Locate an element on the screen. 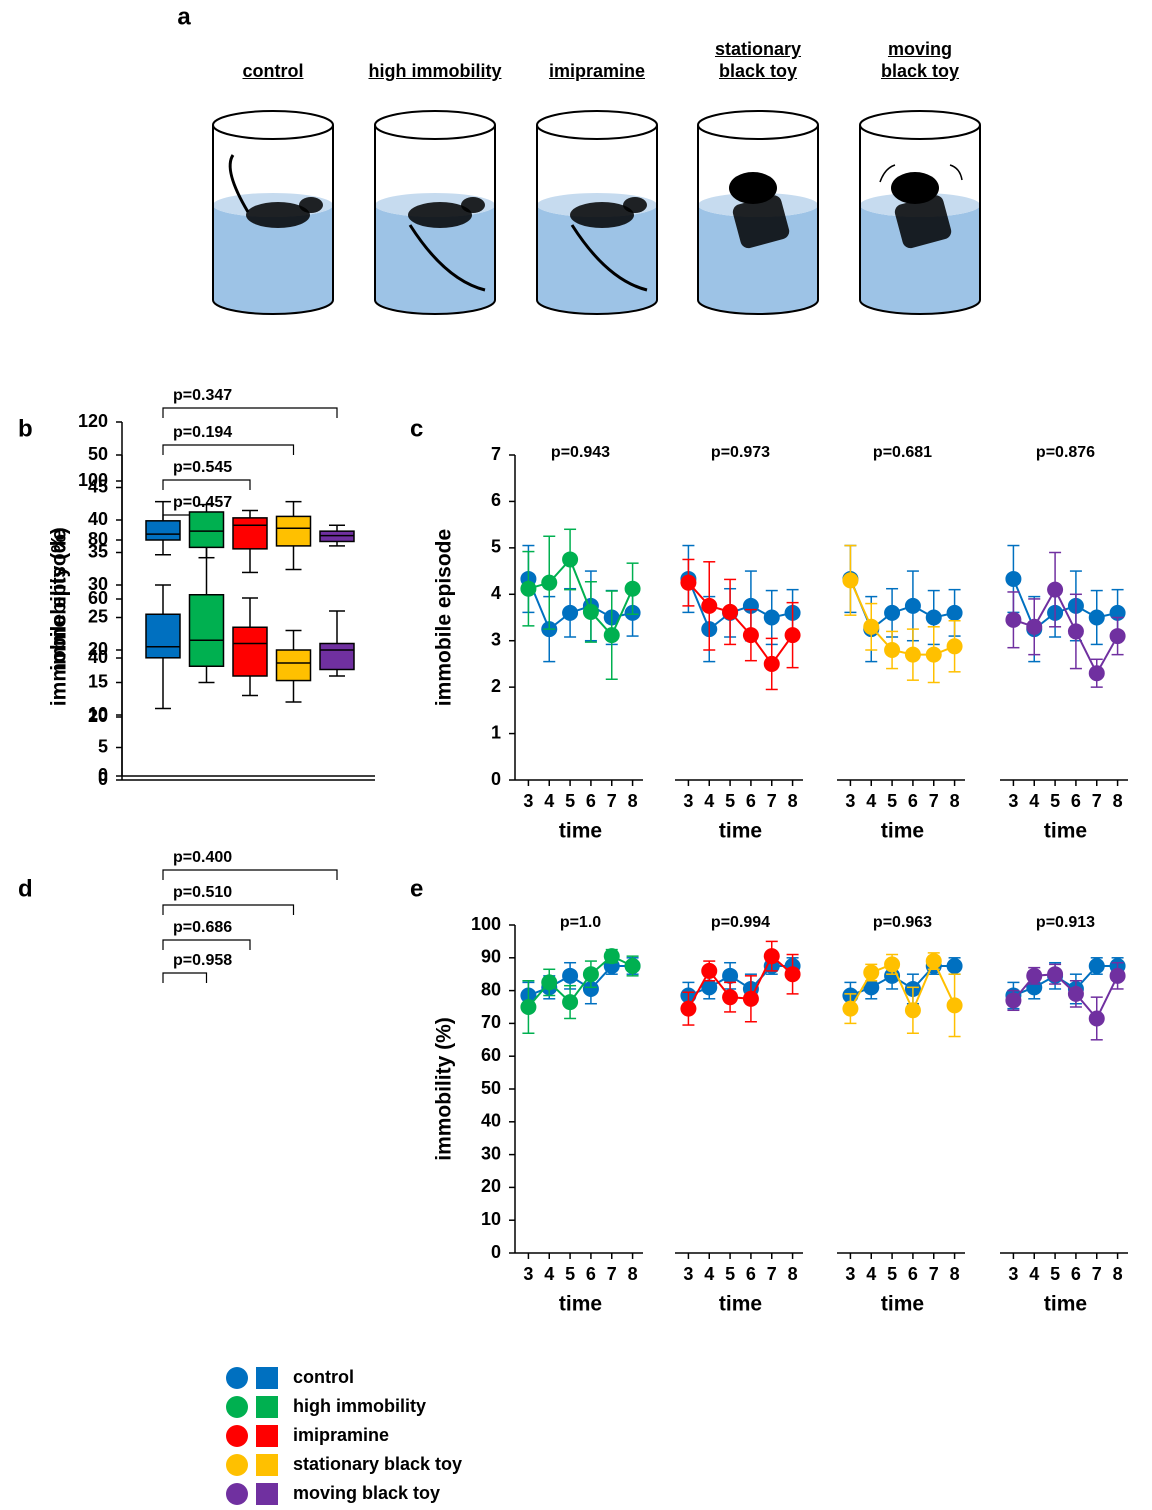 The image size is (1152, 1510). y-tick-label: 60 is located at coordinates (491, 1055).